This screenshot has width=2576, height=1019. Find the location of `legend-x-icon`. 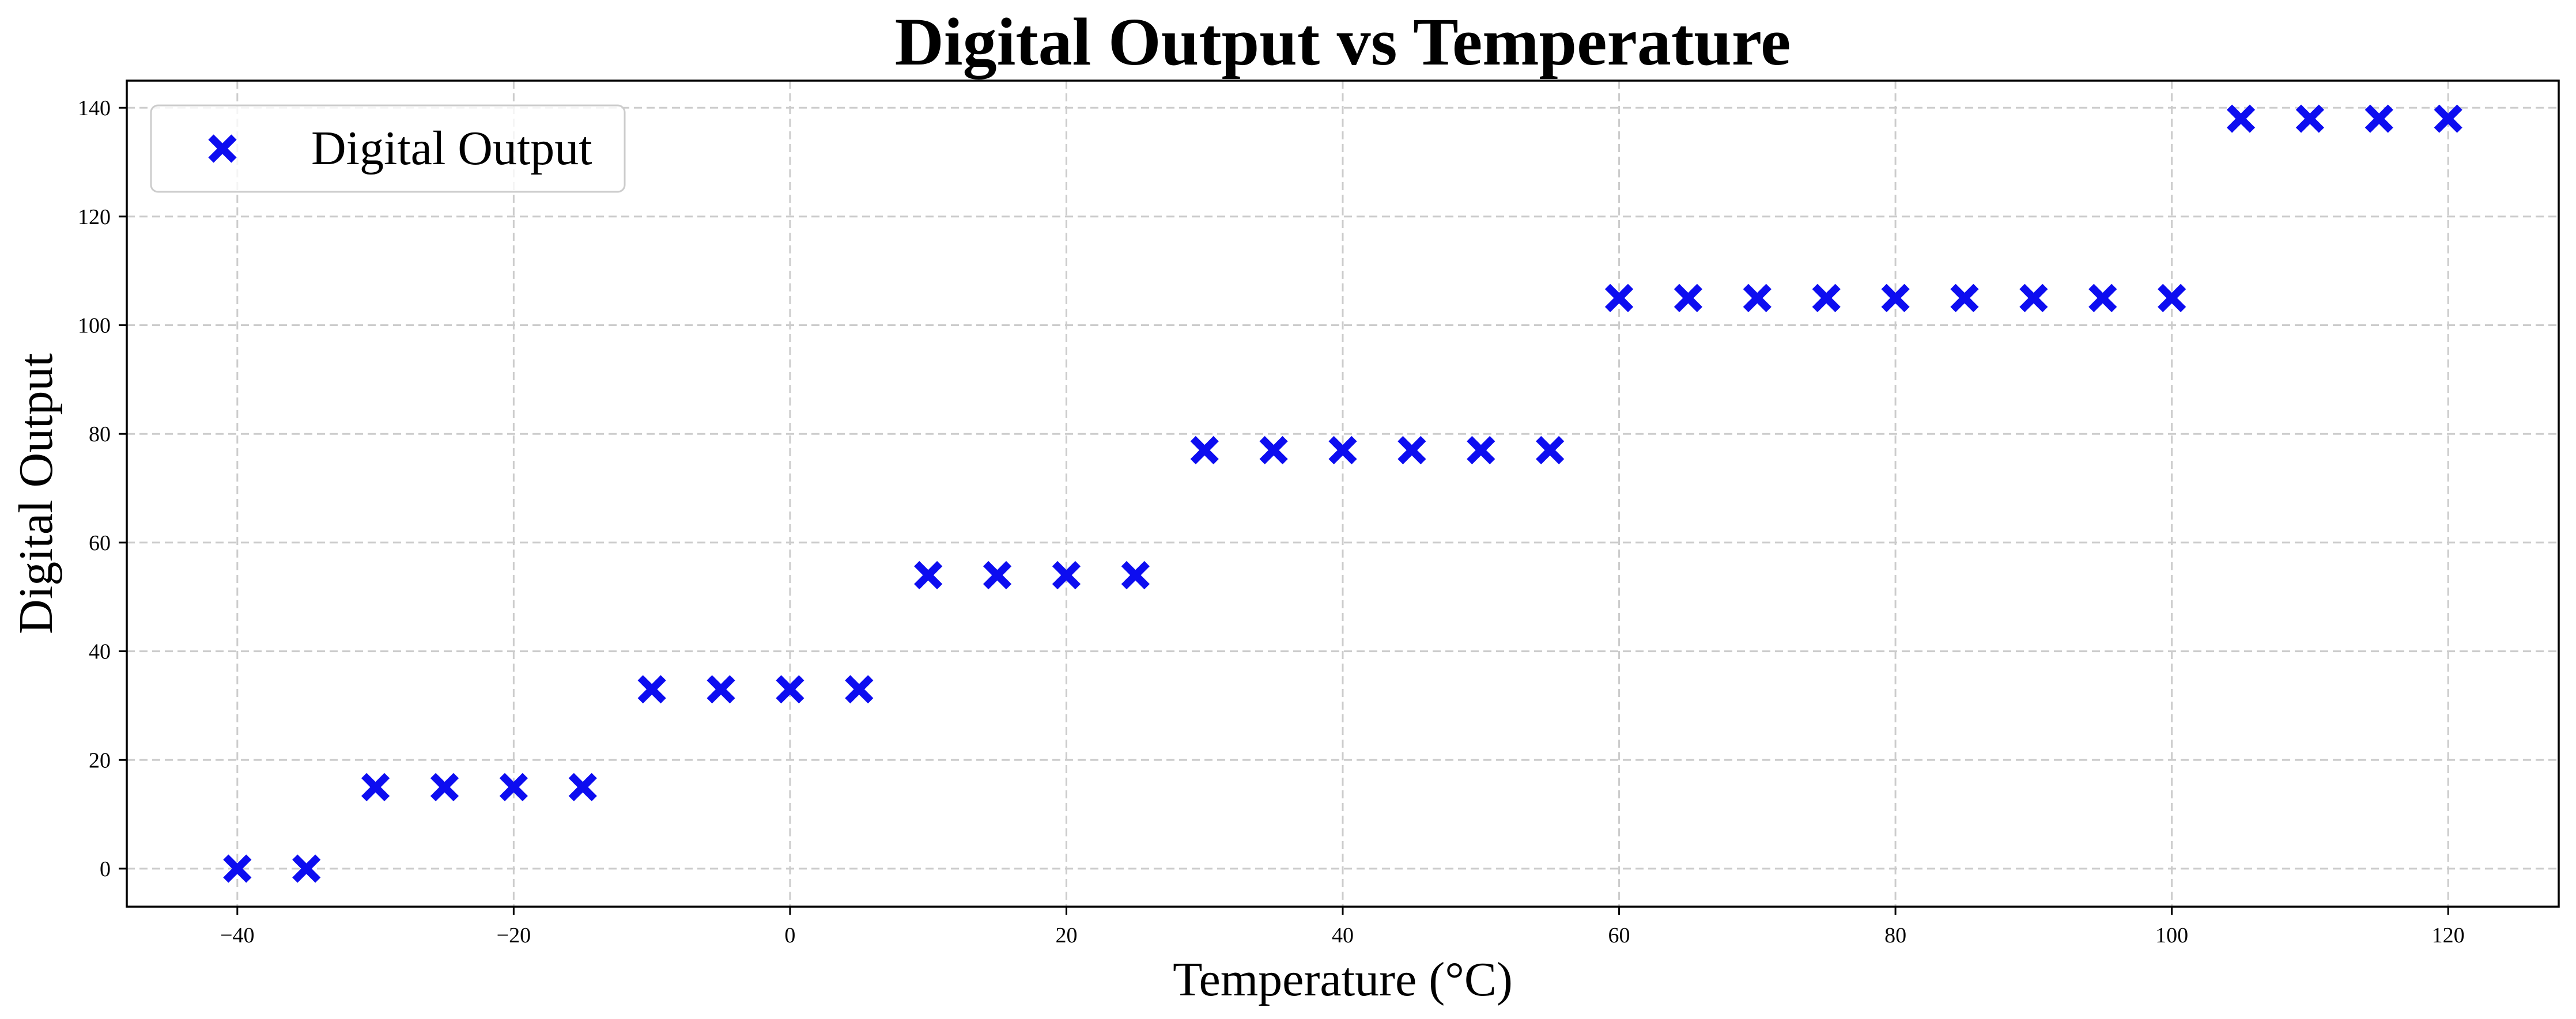

legend-x-icon is located at coordinates (222, 148).